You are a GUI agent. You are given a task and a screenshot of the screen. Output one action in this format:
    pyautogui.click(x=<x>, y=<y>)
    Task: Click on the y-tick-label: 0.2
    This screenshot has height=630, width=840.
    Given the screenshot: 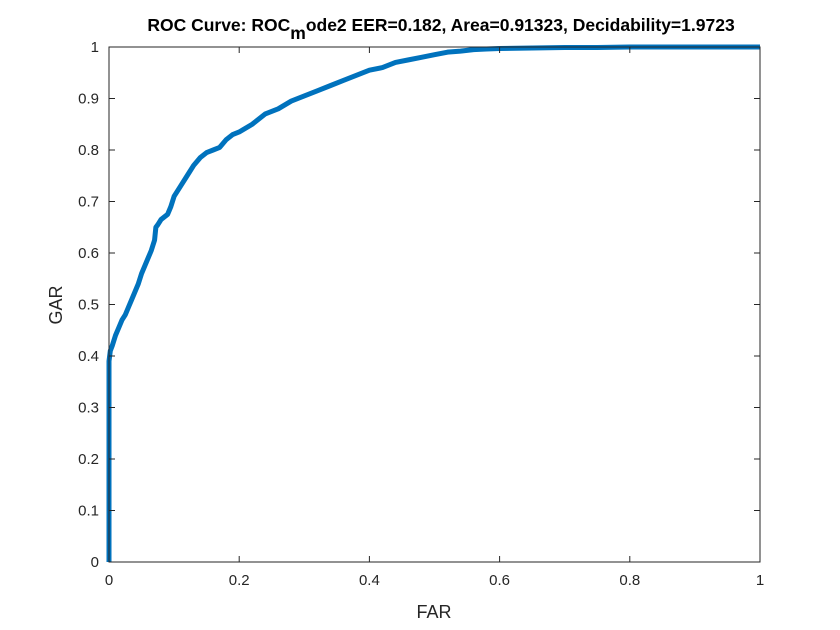 What is the action you would take?
    pyautogui.click(x=88, y=459)
    